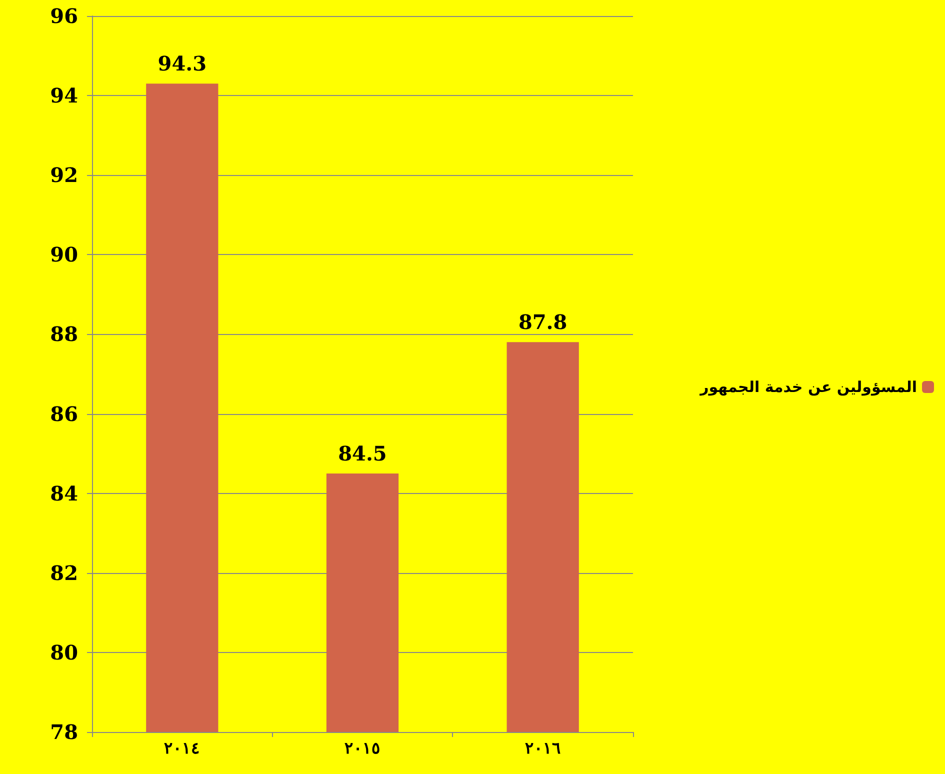  I want to click on y-tick-label: 82, so click(64, 572).